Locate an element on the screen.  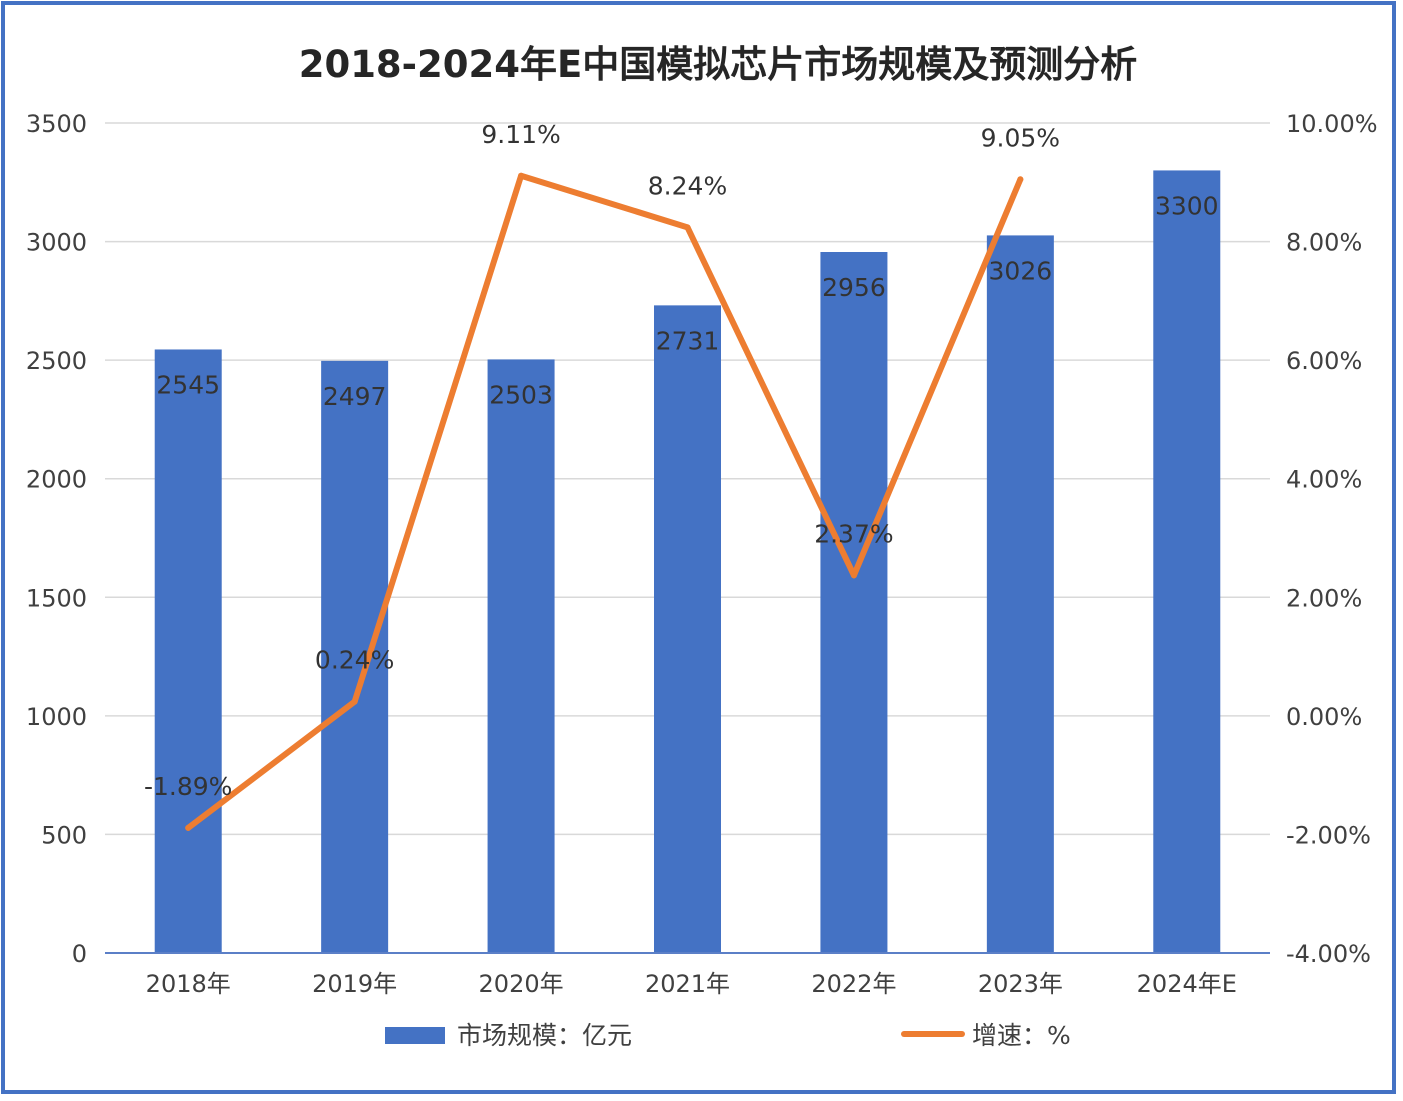
line-data-label: 2.37% is located at coordinates (853, 533).